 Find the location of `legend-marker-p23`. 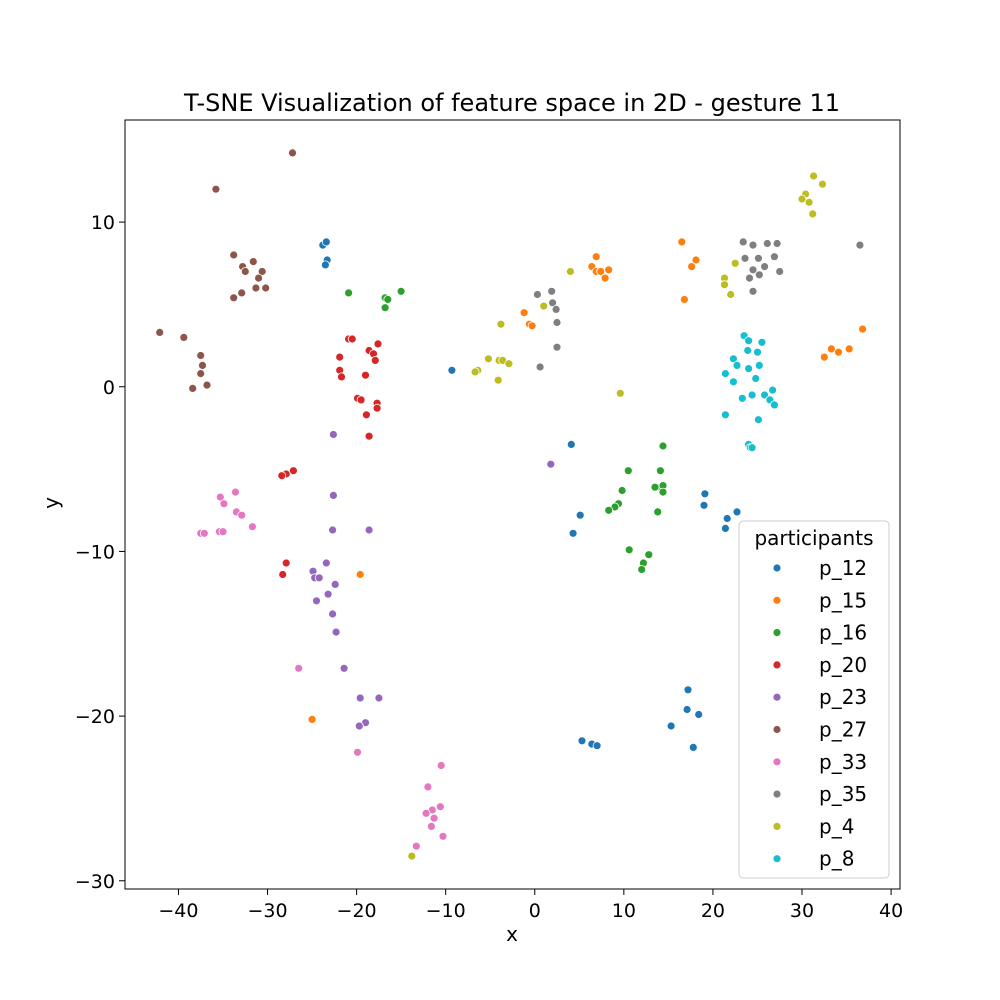

legend-marker-p23 is located at coordinates (777, 697).